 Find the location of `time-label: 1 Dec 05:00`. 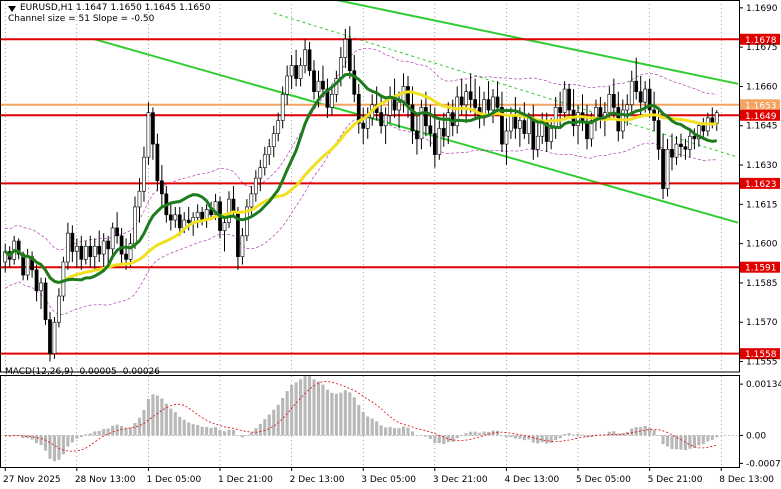

time-label: 1 Dec 05:00 is located at coordinates (173, 480).